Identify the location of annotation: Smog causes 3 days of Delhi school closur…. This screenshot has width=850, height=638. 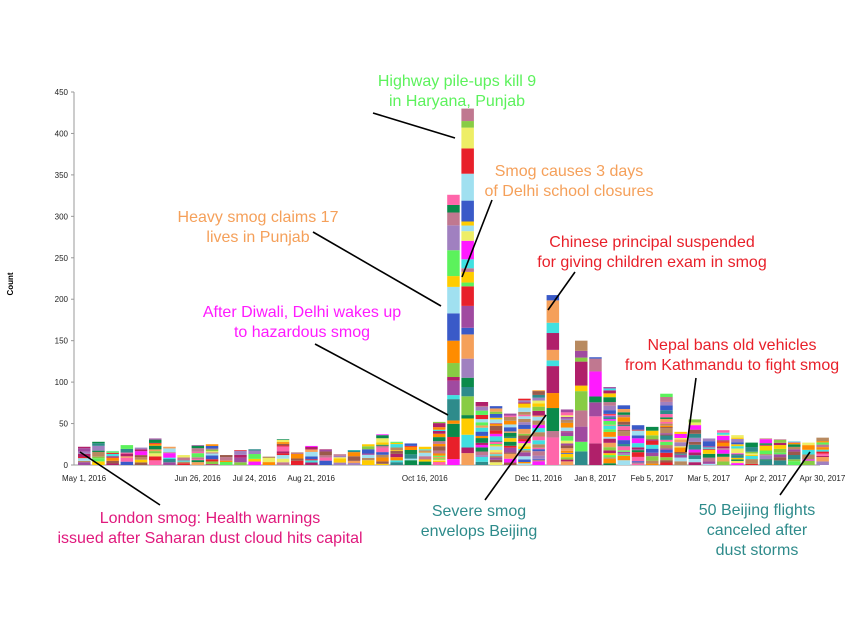
(569, 182).